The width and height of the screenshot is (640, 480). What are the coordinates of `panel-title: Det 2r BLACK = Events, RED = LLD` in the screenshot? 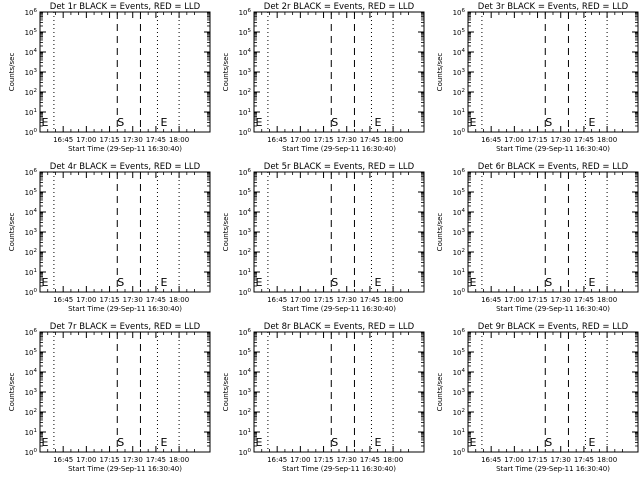 It's located at (339, 7).